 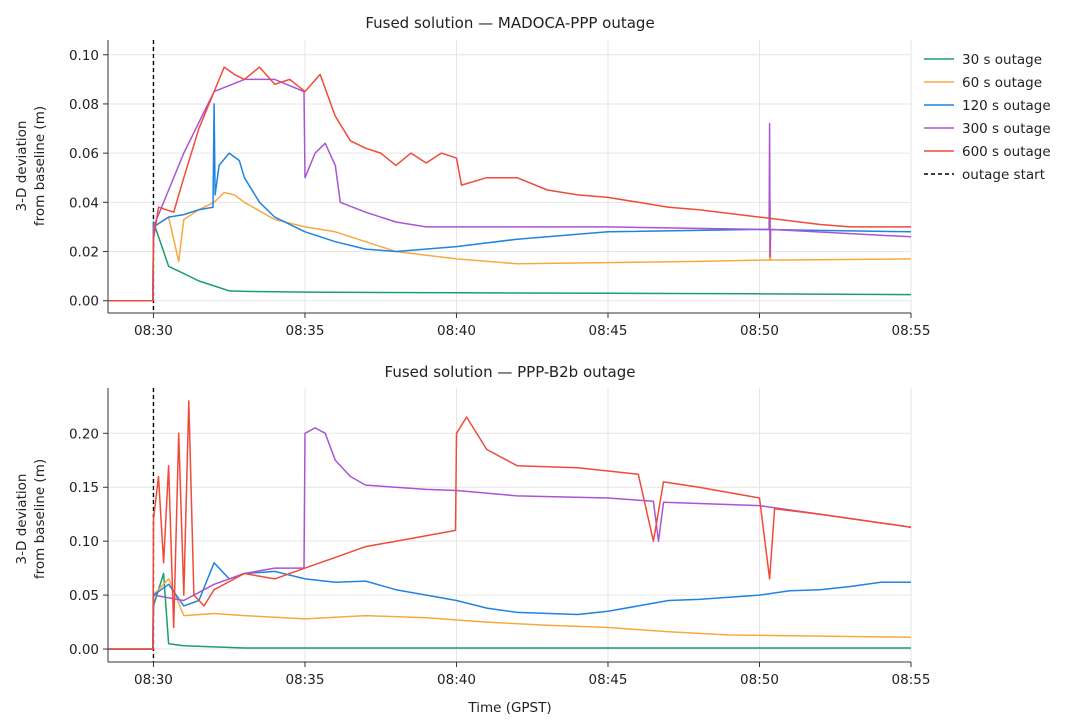 I want to click on y-tick-label: 0.08, so click(x=84, y=105).